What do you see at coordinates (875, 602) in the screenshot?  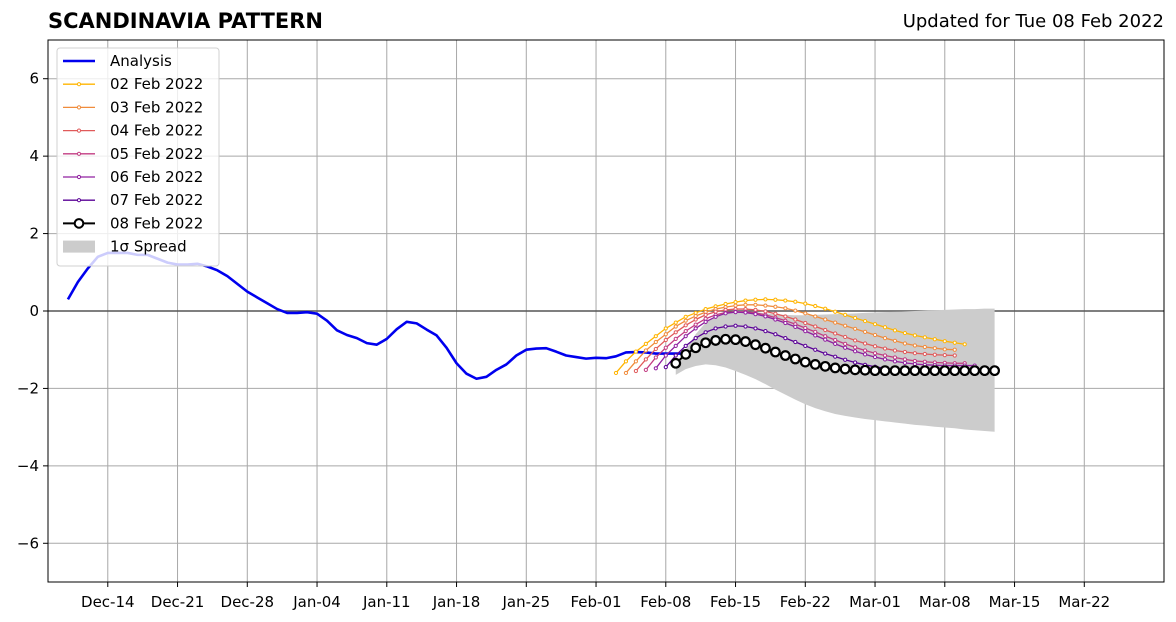 I see `x-tick-label: Mar-01` at bounding box center [875, 602].